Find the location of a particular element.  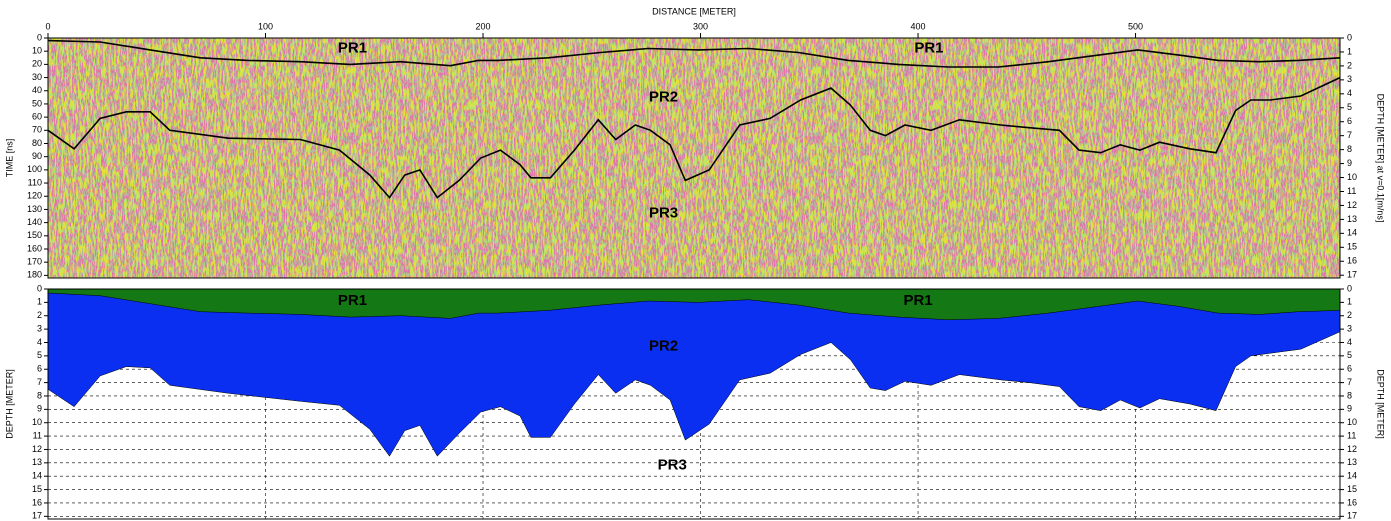

y-tick-label: 7 is located at coordinates (39, 382).